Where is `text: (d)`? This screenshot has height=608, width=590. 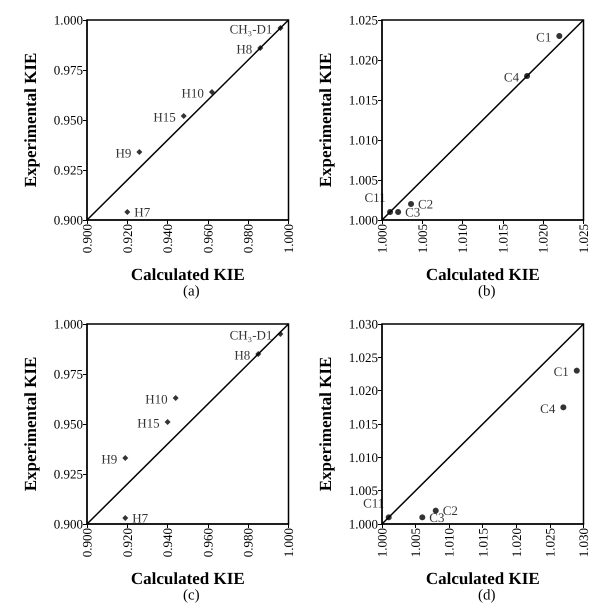 text: (d) is located at coordinates (487, 596).